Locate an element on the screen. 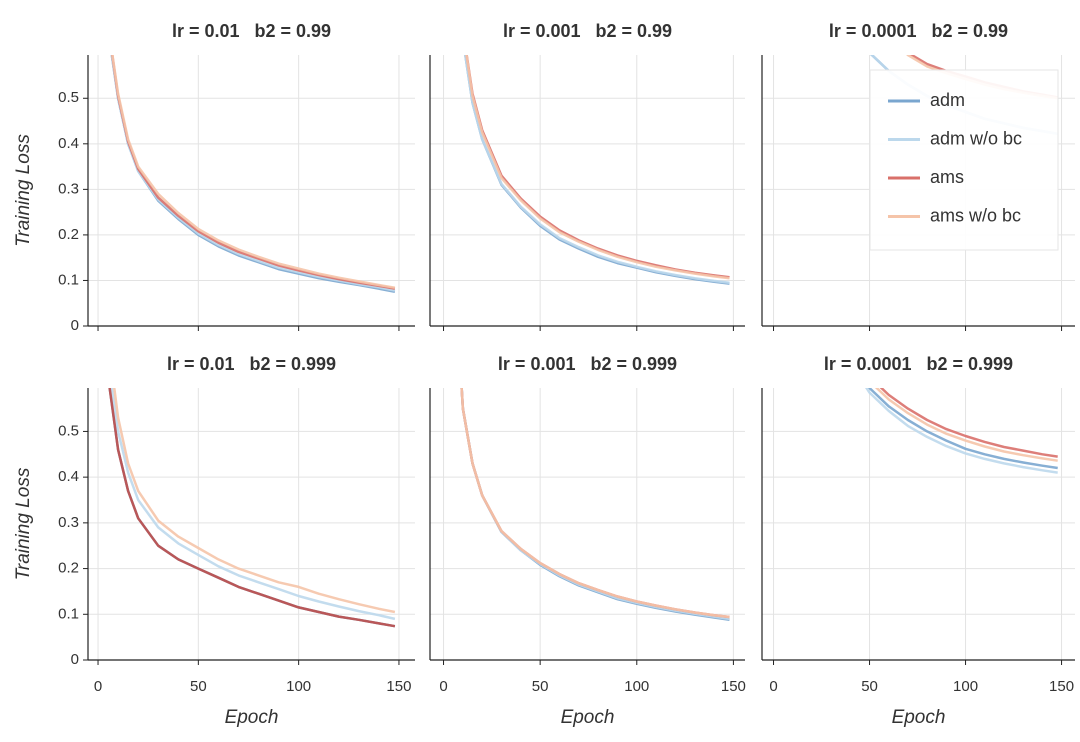 Image resolution: width=1080 pixels, height=742 pixels. legend-label: ams is located at coordinates (947, 177).